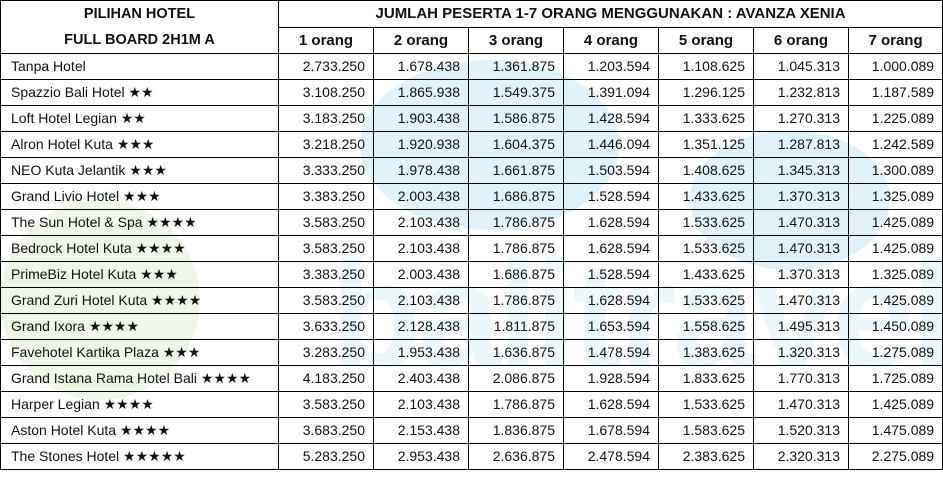 The height and width of the screenshot is (477, 943). Describe the element at coordinates (611, 66) in the screenshot. I see `price-cell: 1.203.594` at that location.